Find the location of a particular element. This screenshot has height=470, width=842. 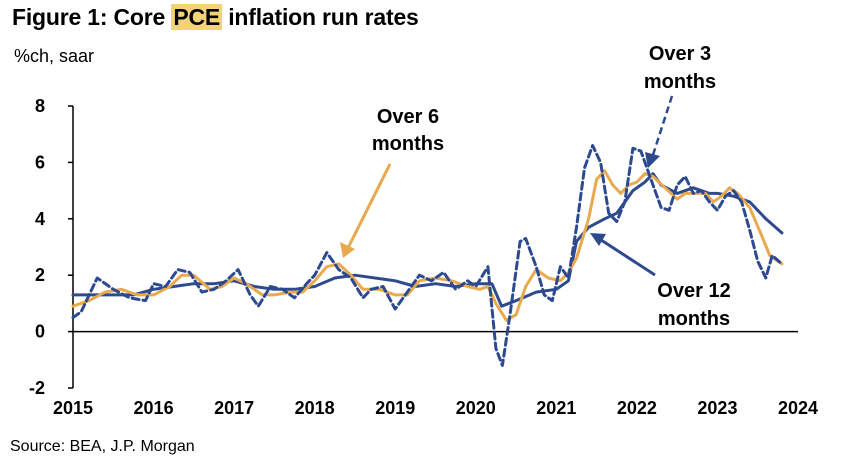

x-tick-label: 2016 is located at coordinates (154, 408).